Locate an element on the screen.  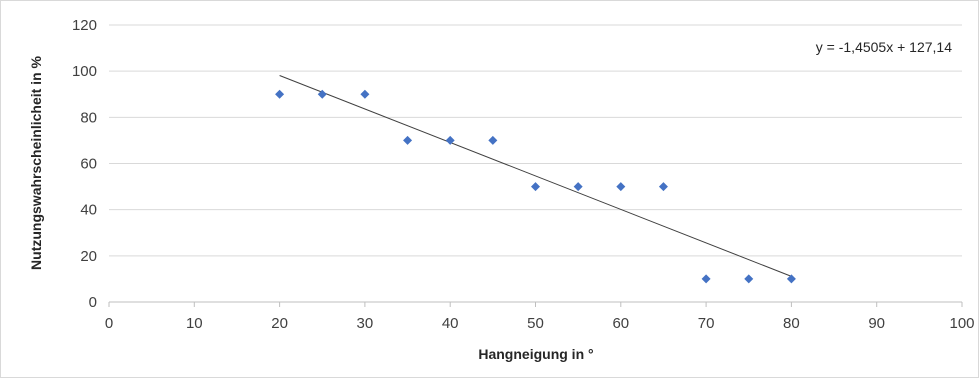
x-tick-label: 80 is located at coordinates (791, 323).